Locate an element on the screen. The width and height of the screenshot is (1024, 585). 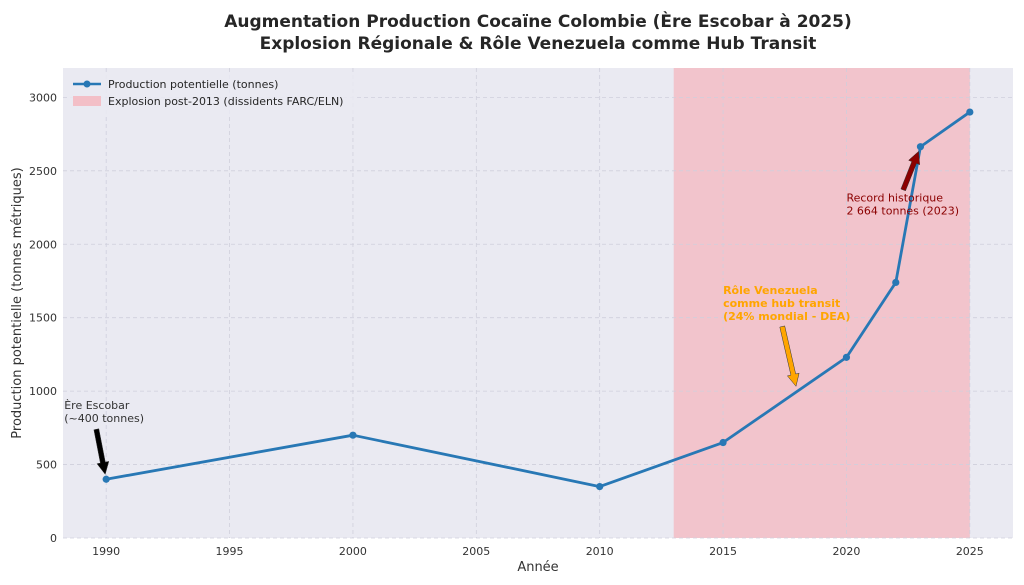
y-tick-label: 1500 is located at coordinates (43, 318).